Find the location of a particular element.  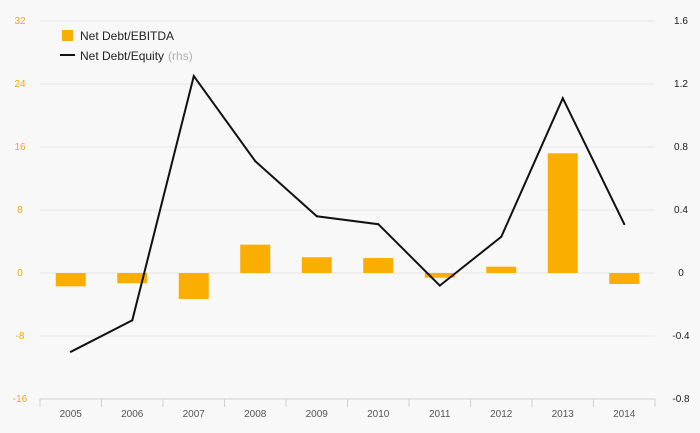

y-right-tick-label: -0.4 is located at coordinates (681, 336).